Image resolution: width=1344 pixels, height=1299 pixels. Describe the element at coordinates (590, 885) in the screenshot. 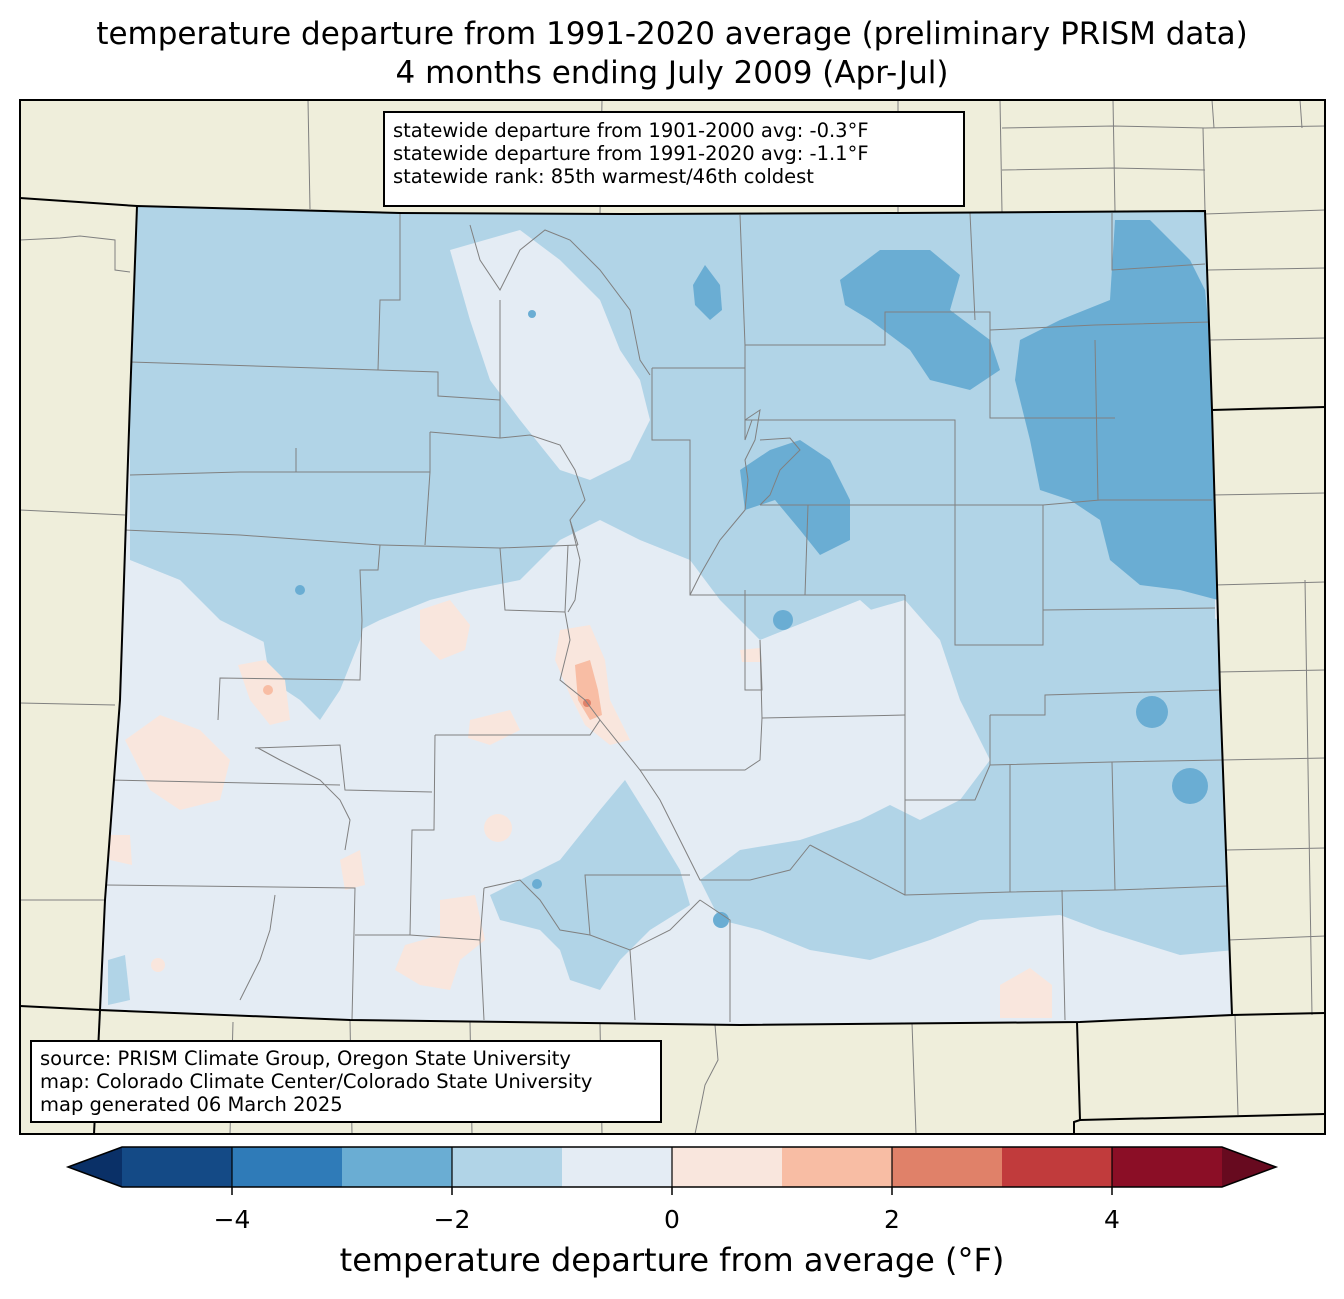

I see `field-bin-m2-m1-sanluis` at that location.